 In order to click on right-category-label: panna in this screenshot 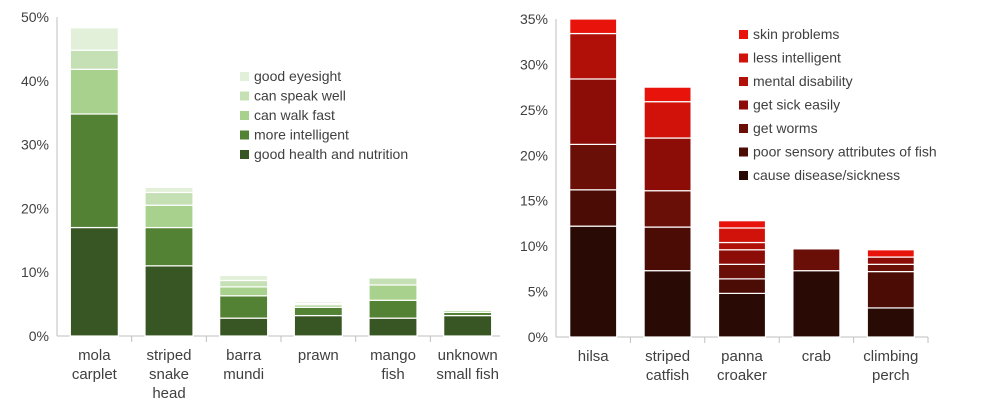, I will do `click(742, 356)`.